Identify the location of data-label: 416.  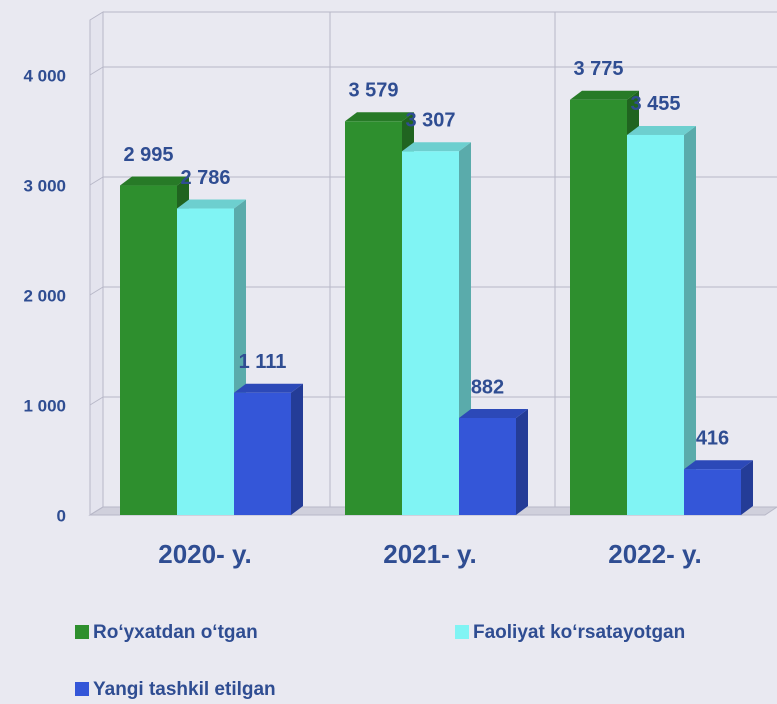
(712, 439).